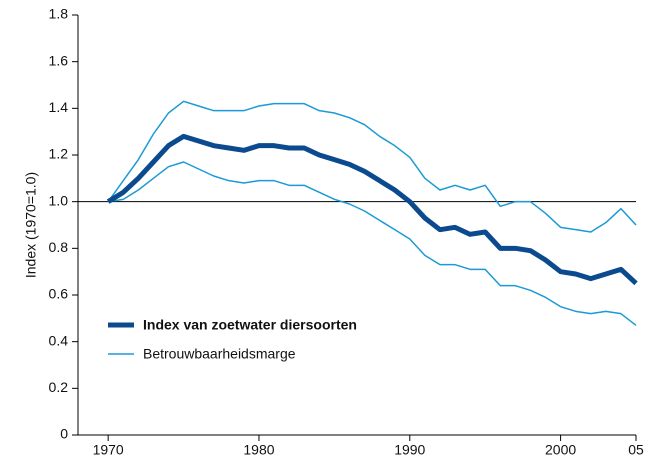 This screenshot has height=458, width=659. Describe the element at coordinates (59, 107) in the screenshot. I see `y-tick-label: 1.4` at that location.